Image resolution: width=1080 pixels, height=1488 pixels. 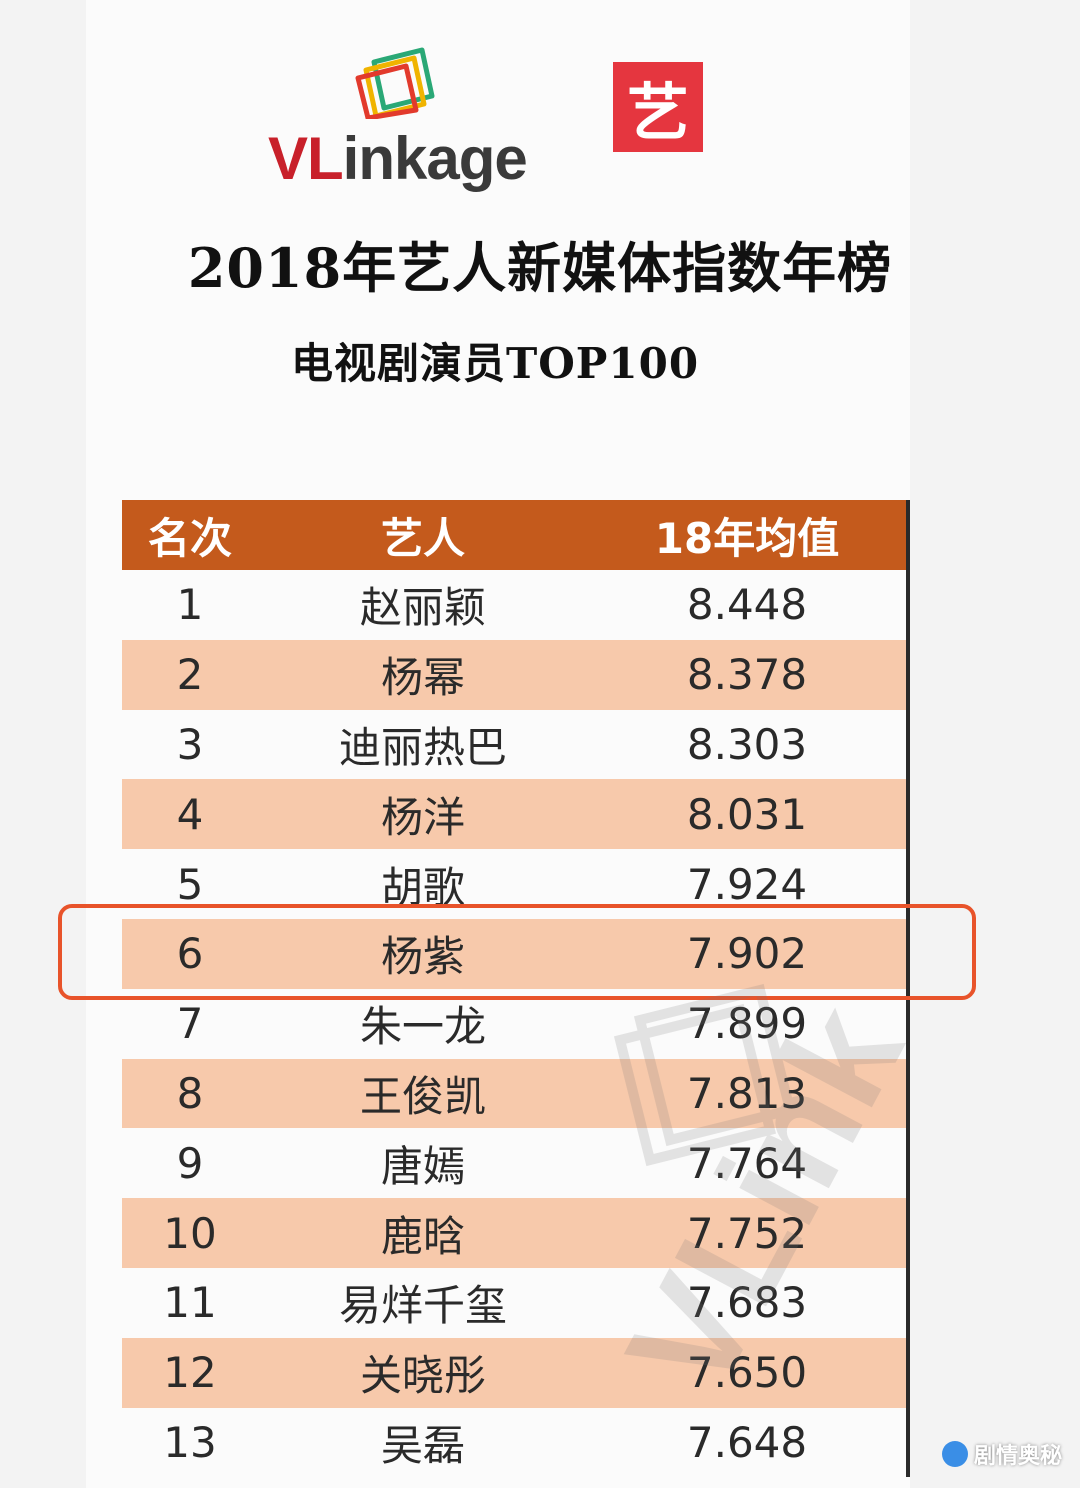 I want to click on table-row: 5 胡歌 7.924, so click(x=514, y=884).